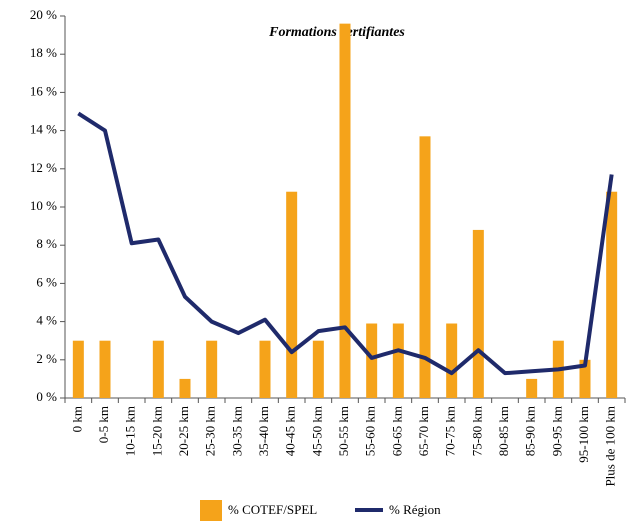 This screenshot has width=641, height=527. What do you see at coordinates (211, 510) in the screenshot?
I see `legend-swatch` at bounding box center [211, 510].